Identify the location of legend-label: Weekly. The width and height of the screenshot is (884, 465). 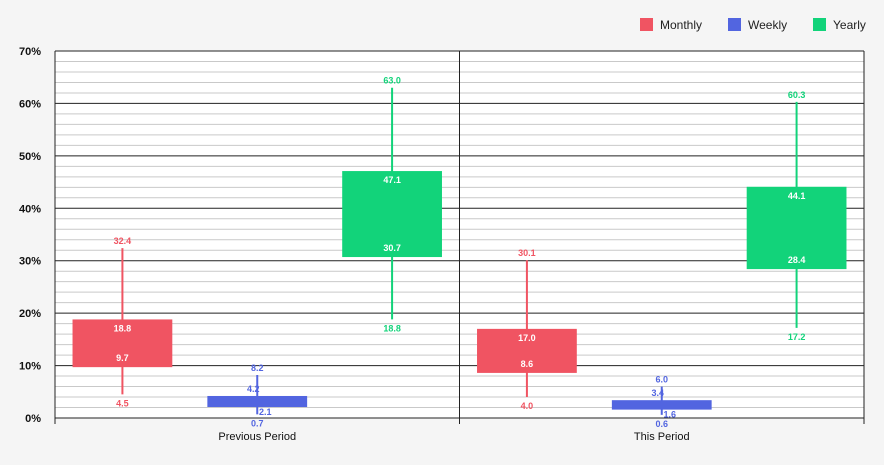
(767, 25).